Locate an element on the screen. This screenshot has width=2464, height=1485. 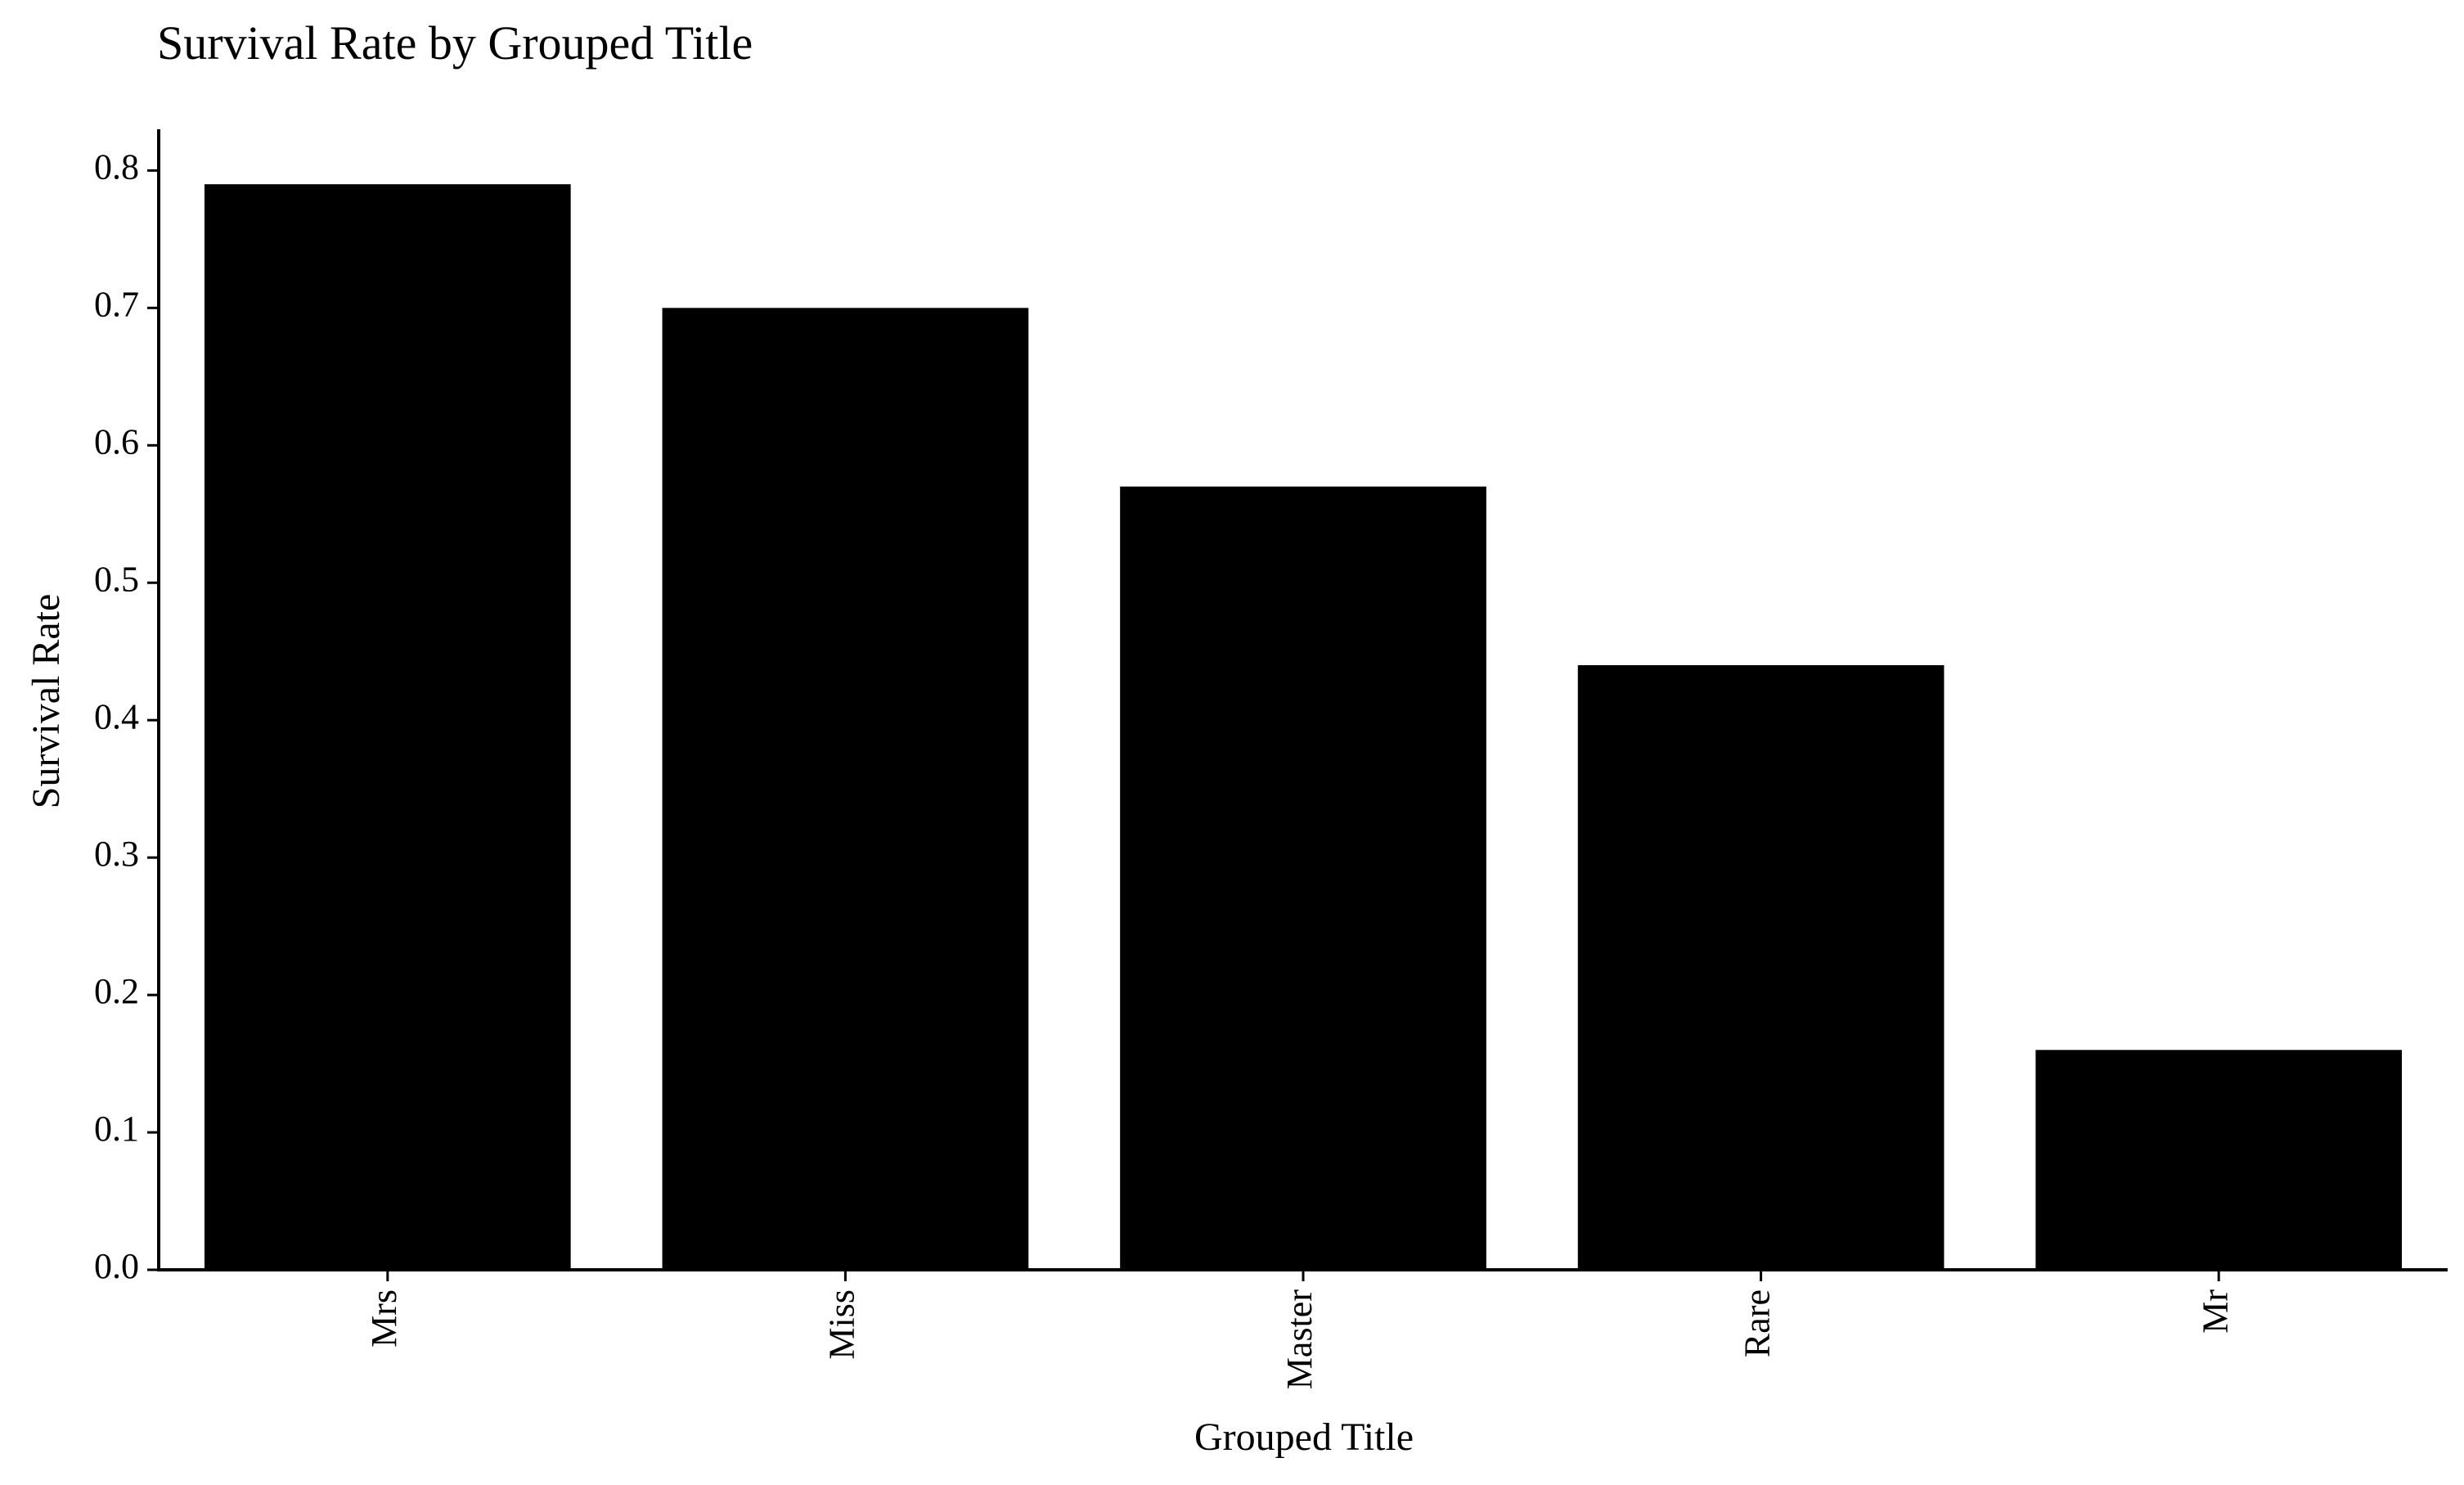
y-tick-label: 0.0 is located at coordinates (117, 1266).